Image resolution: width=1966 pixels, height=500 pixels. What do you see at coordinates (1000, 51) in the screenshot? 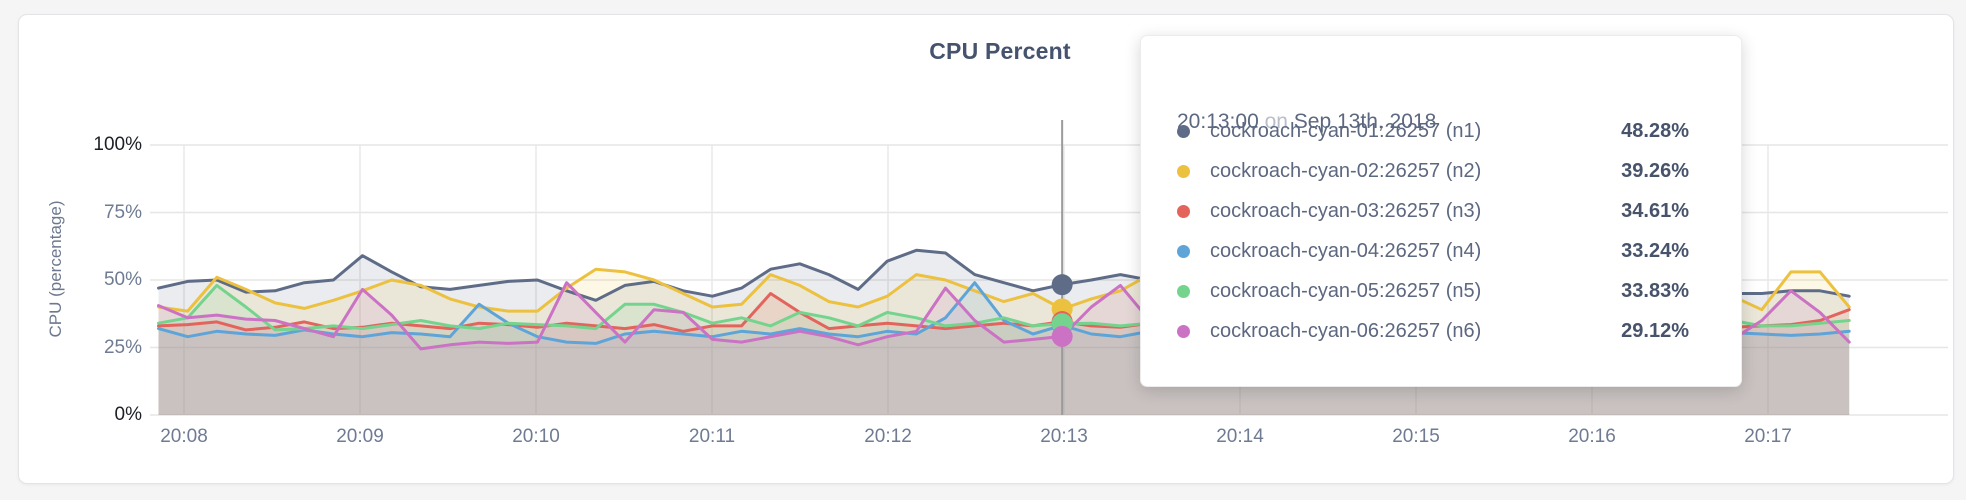
I see `chart-title: CPU Percent` at bounding box center [1000, 51].